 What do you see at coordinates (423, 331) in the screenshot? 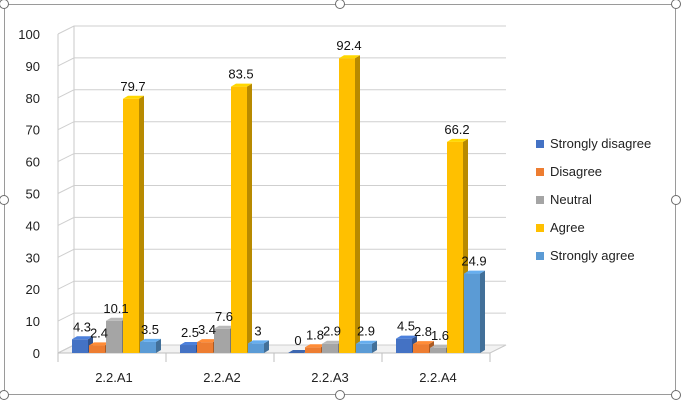
I see `data-label: 2.8` at bounding box center [423, 331].